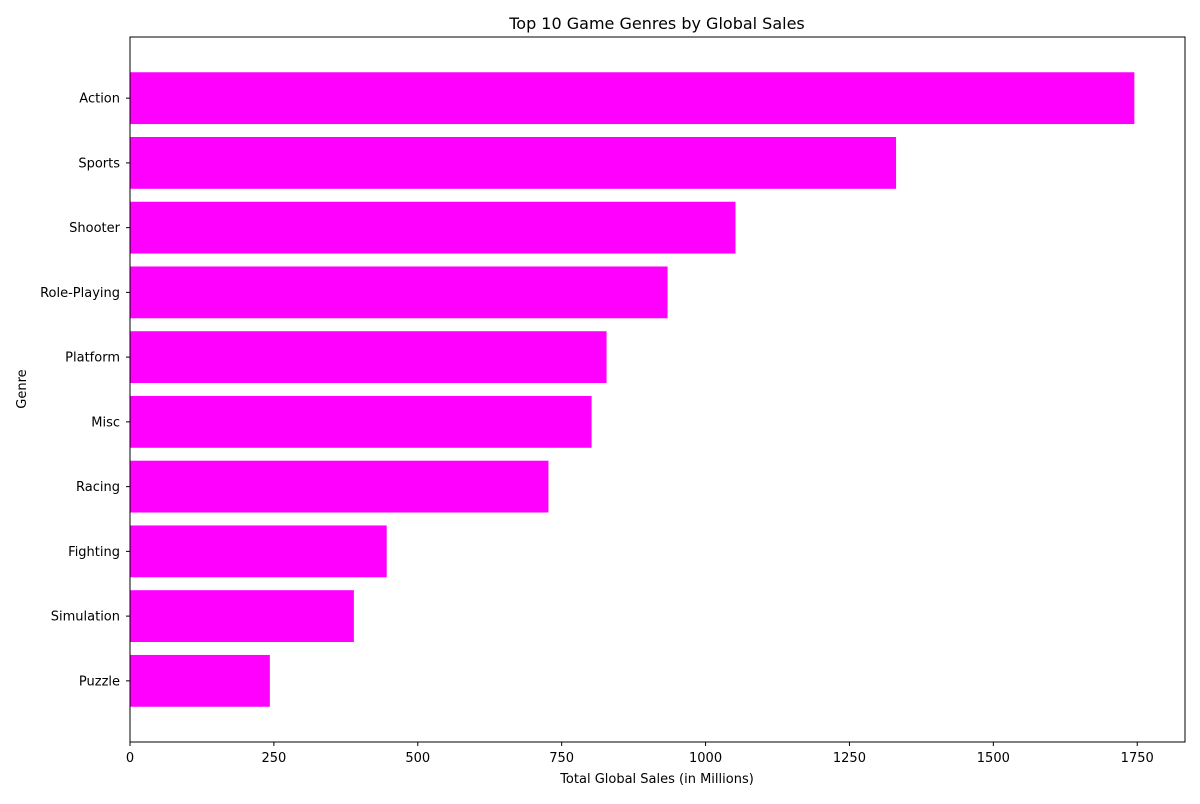 The width and height of the screenshot is (1200, 804). What do you see at coordinates (849, 758) in the screenshot?
I see `x-tick-label: 1250` at bounding box center [849, 758].